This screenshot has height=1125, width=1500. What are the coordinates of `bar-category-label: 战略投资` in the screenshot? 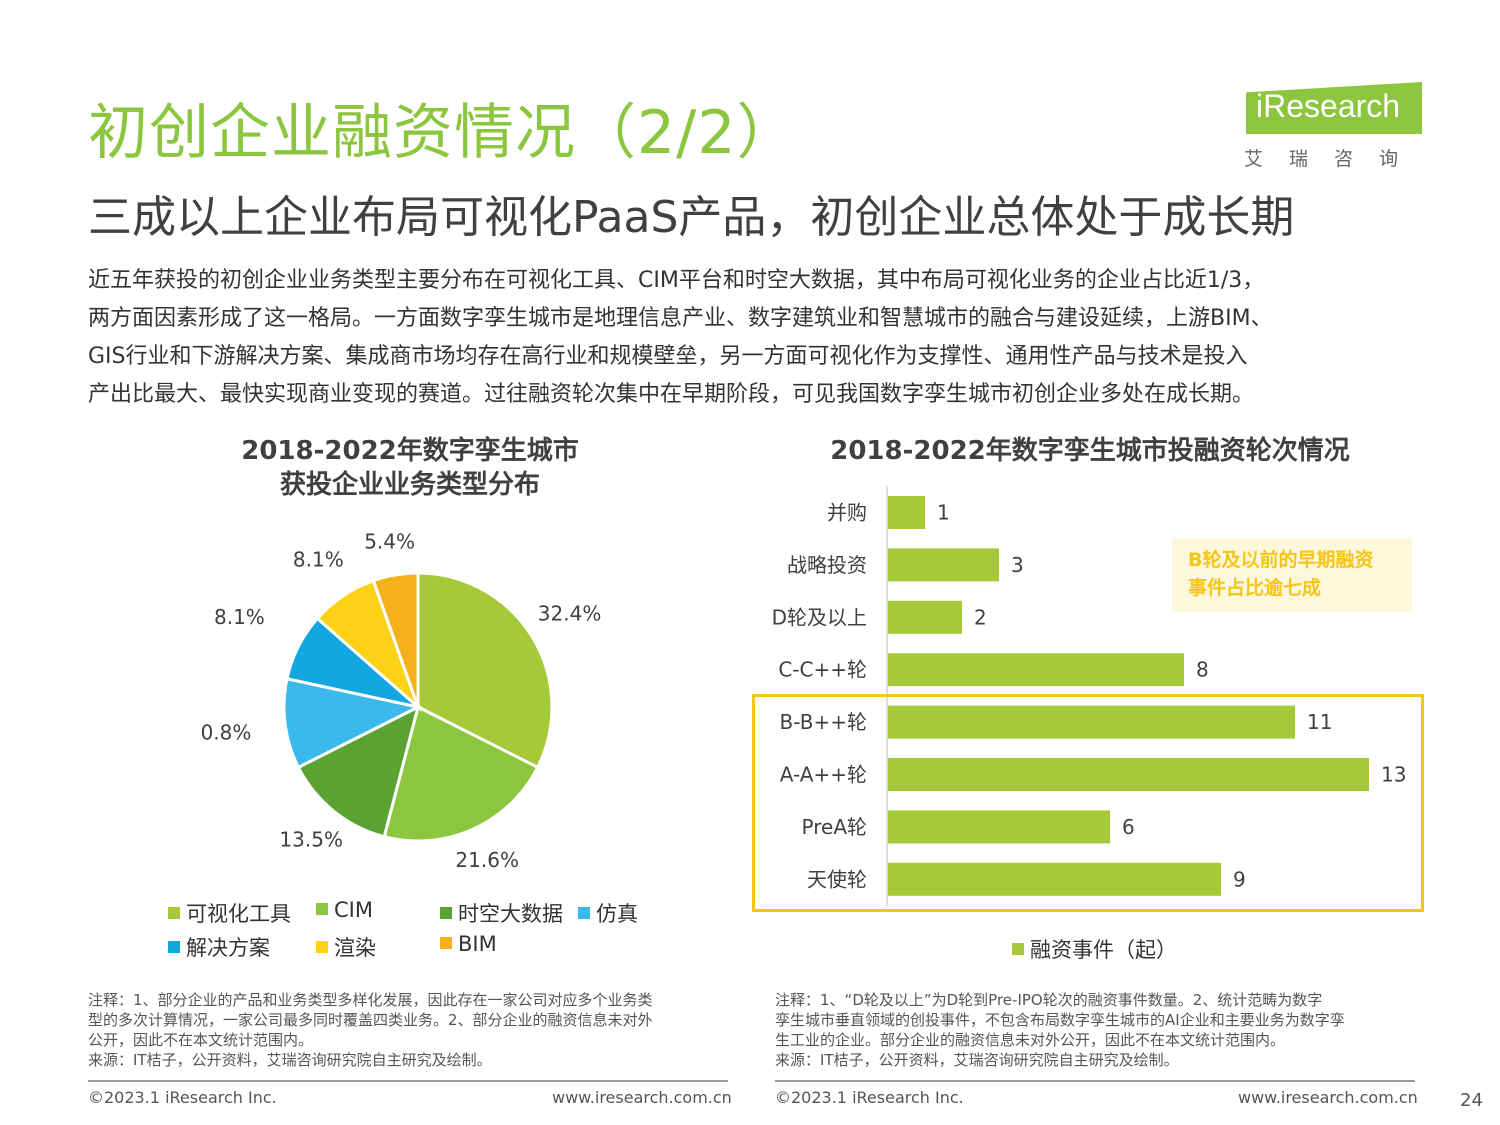 It's located at (827, 565).